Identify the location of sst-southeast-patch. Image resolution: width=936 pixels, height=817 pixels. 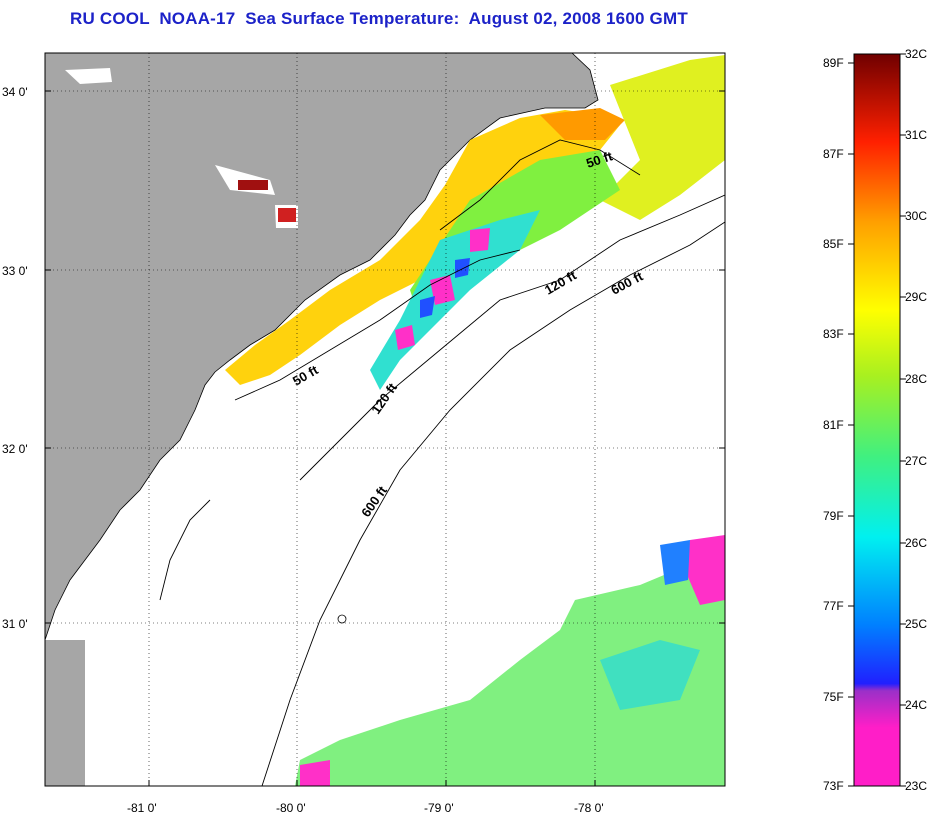
(510, 670).